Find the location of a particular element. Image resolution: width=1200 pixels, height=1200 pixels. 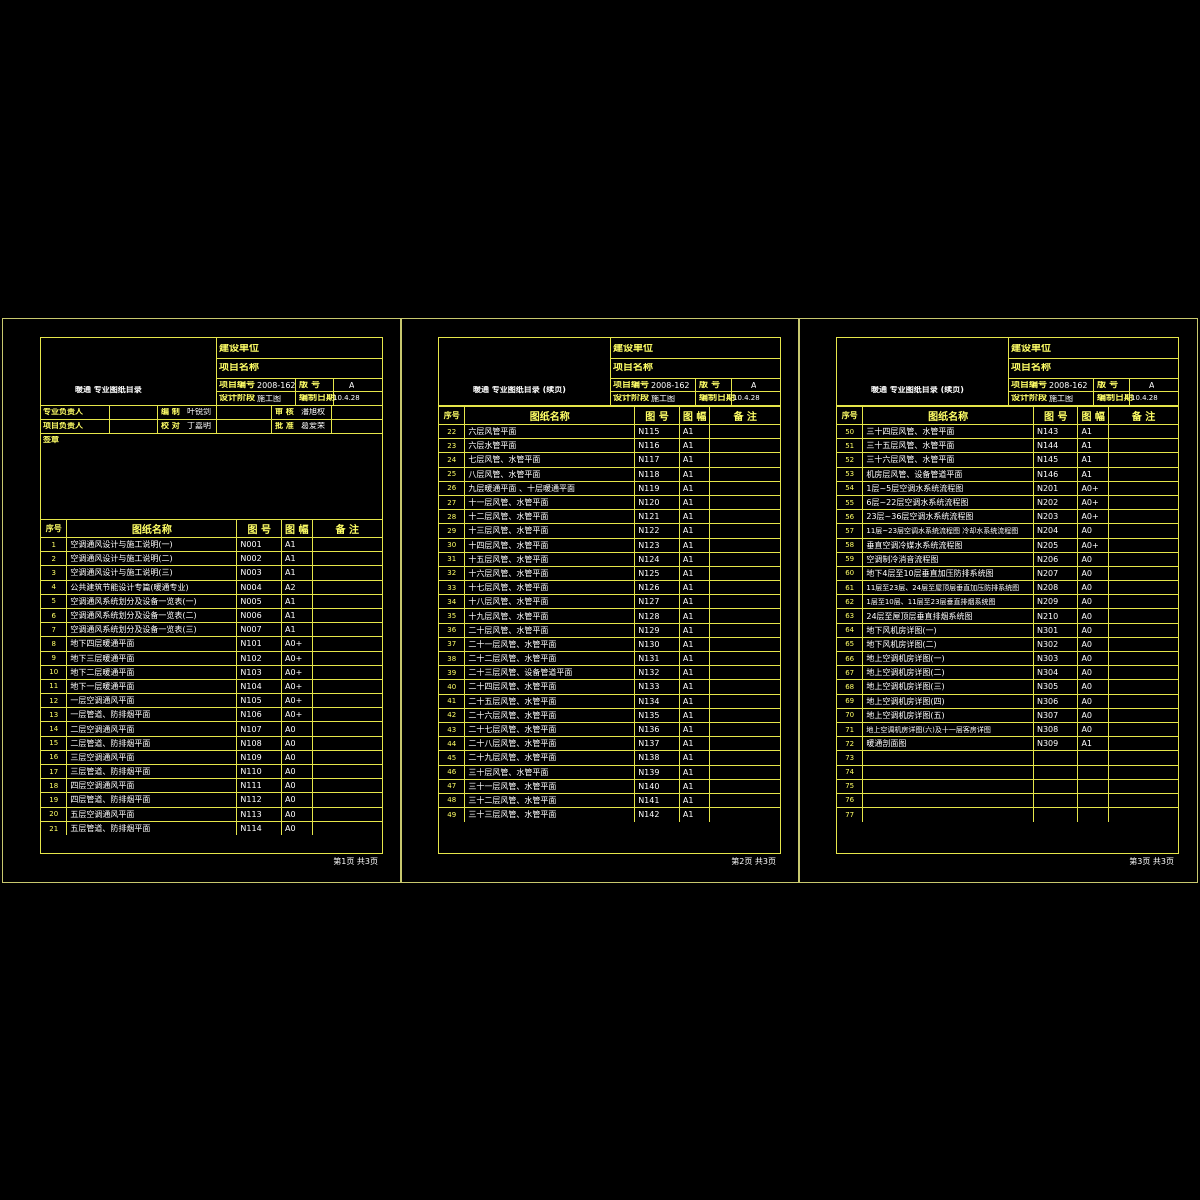

drawing-code: N004 is located at coordinates (259, 587).